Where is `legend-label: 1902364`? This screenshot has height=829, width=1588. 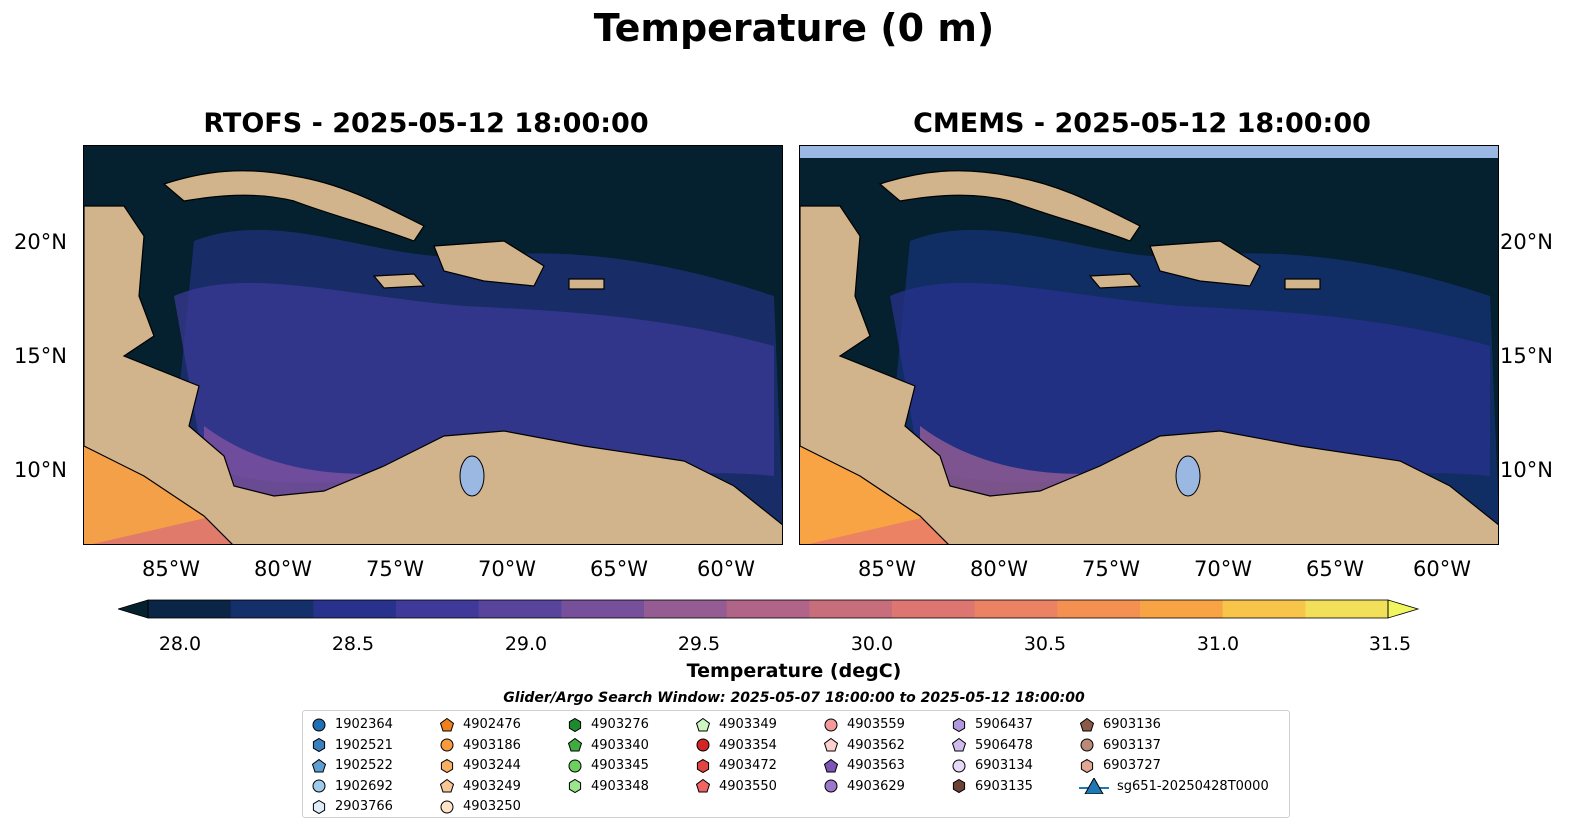 legend-label: 1902364 is located at coordinates (364, 724).